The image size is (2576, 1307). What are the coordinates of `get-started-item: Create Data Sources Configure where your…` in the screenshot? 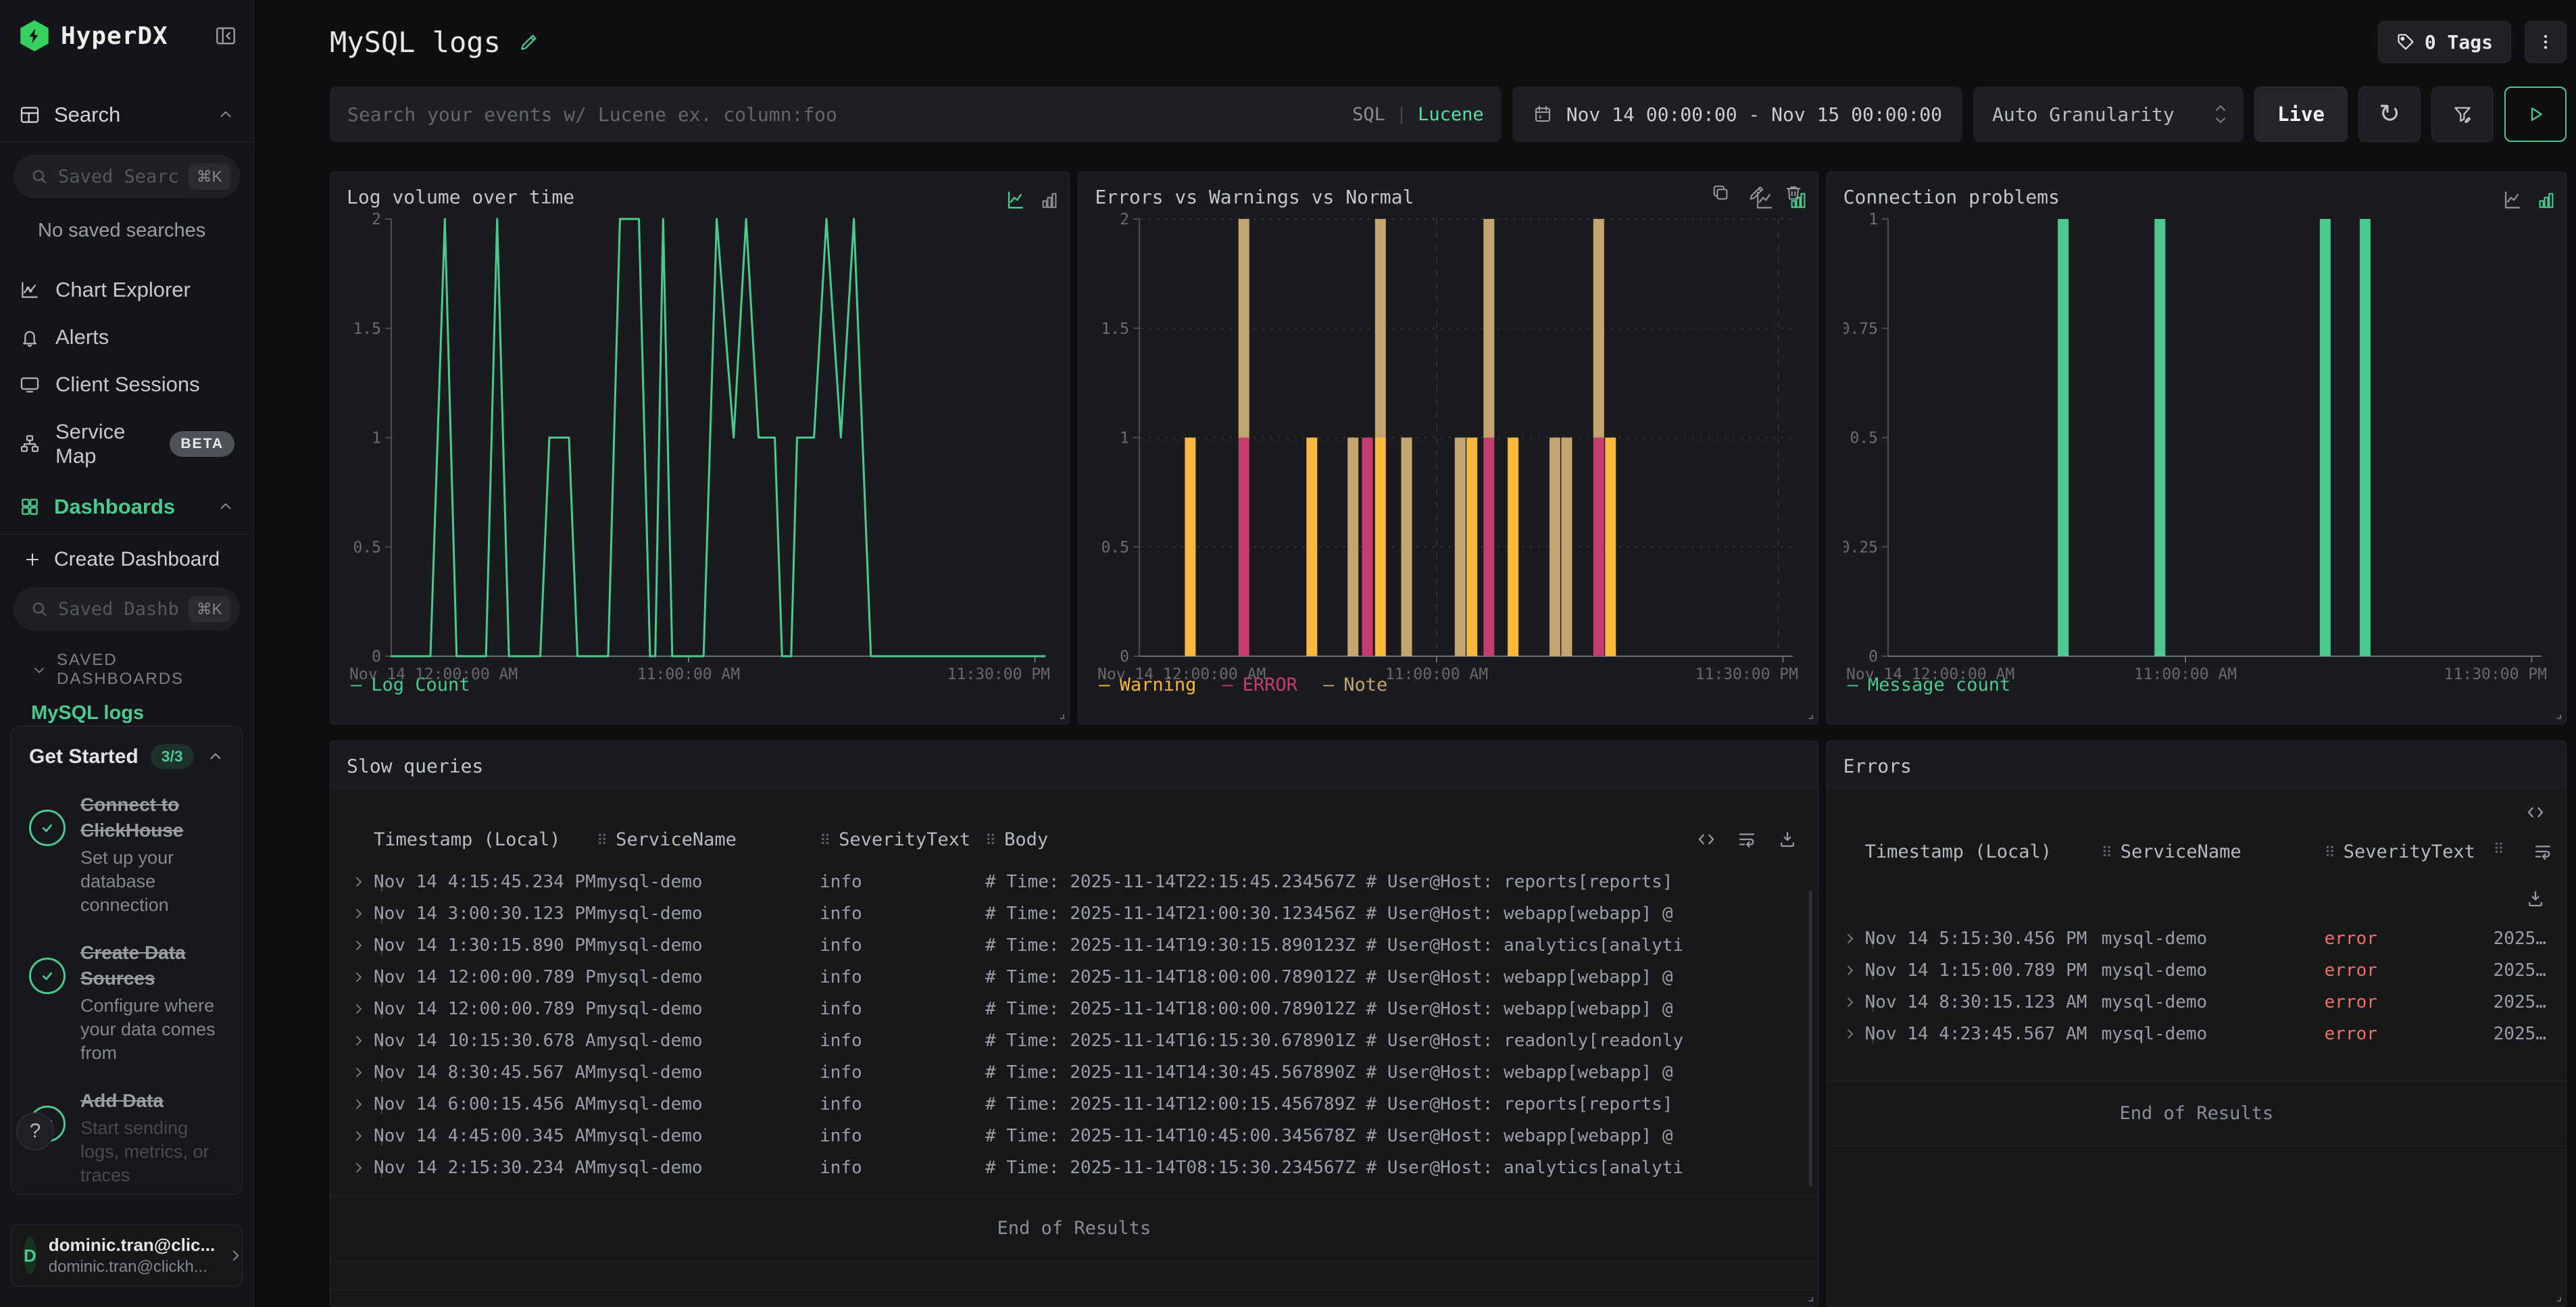 It's located at (127, 1002).